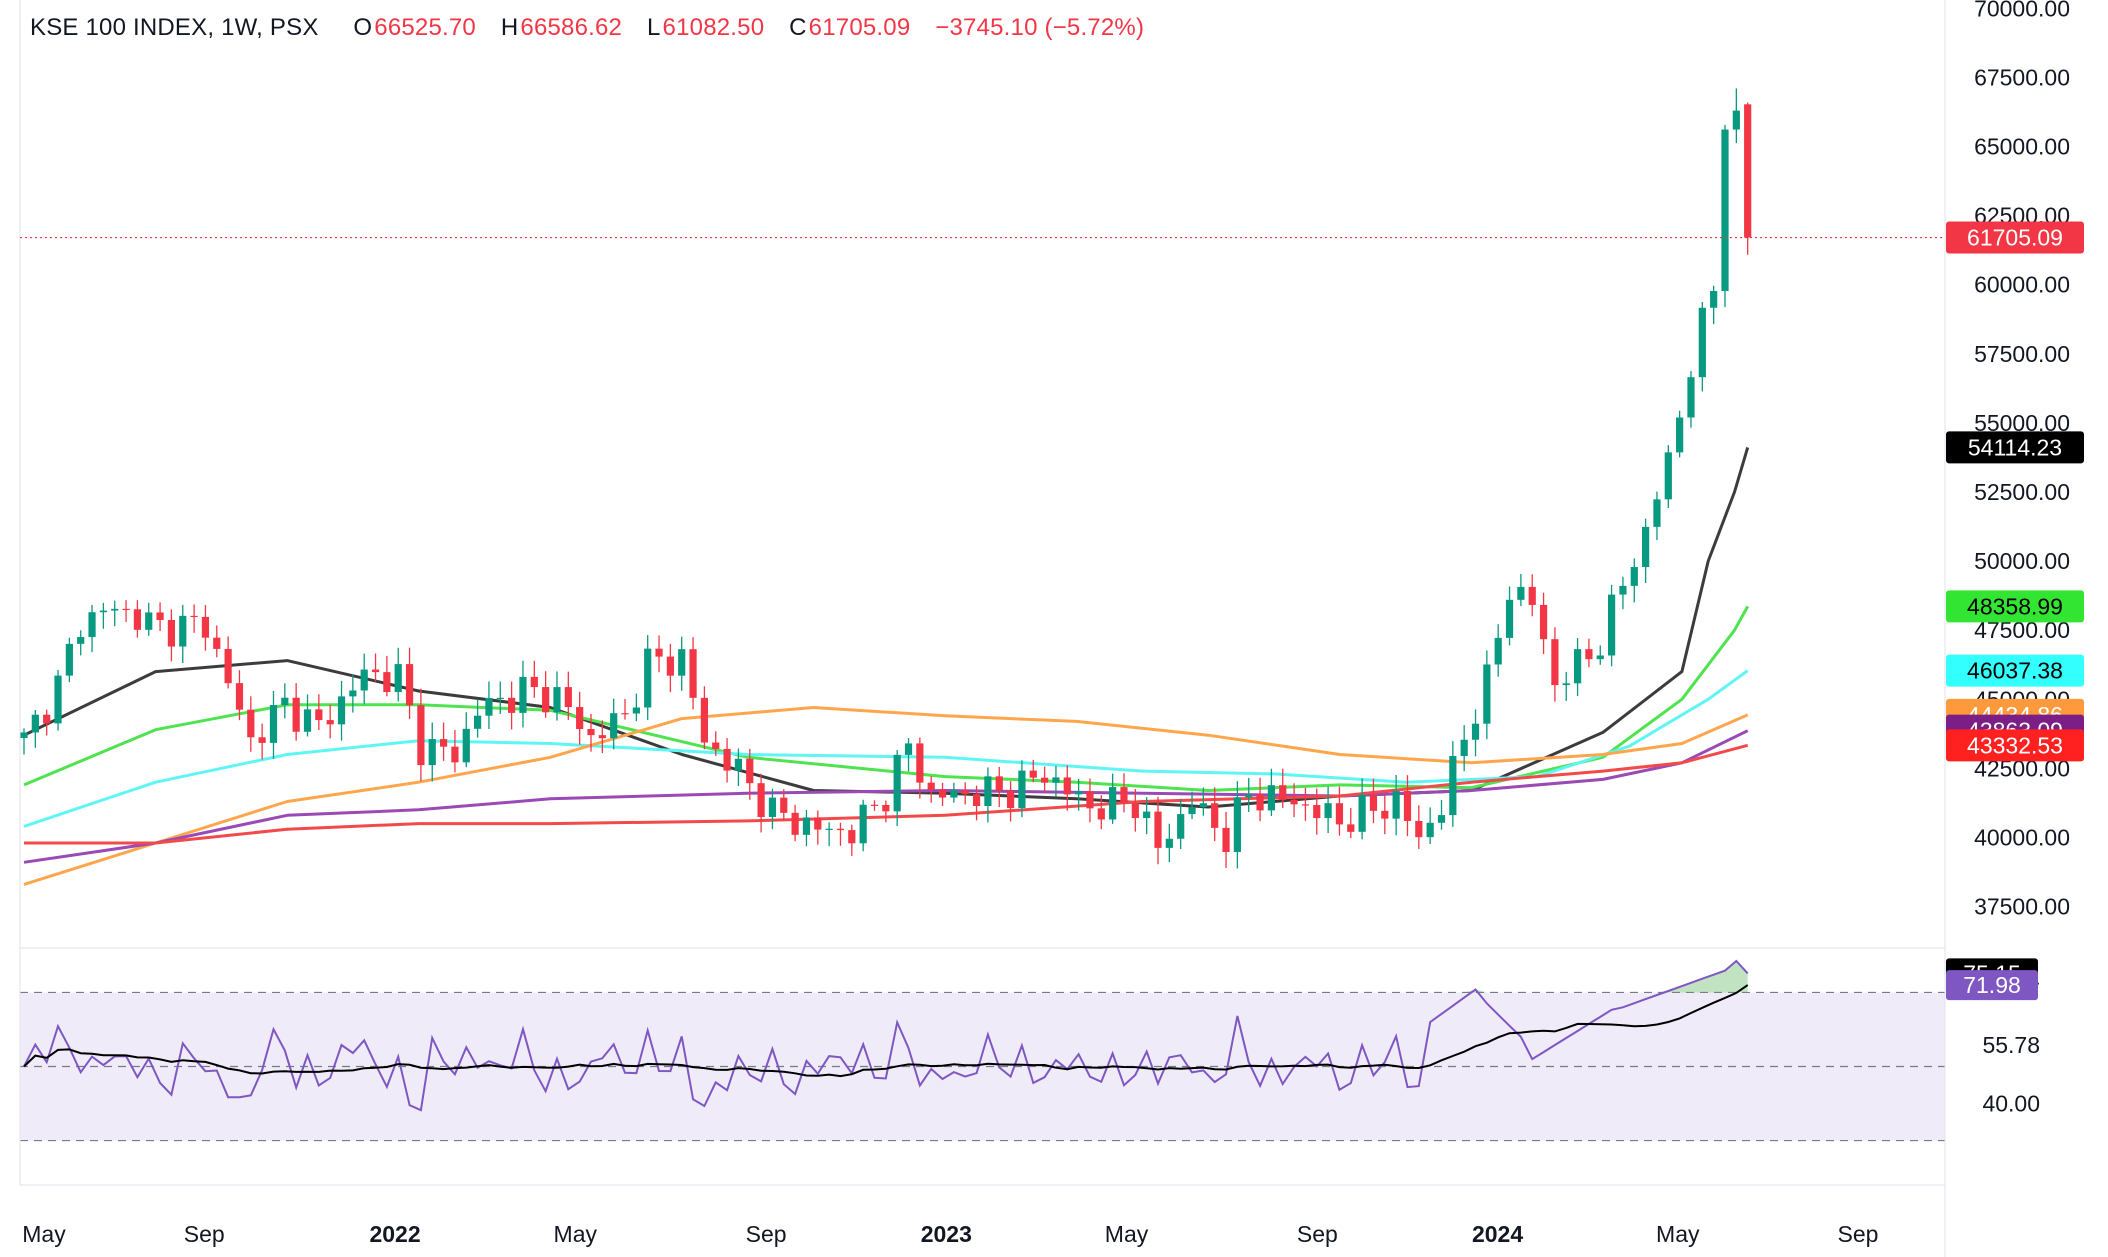  I want to click on price-badge-ma-red: 43332.53, so click(2015, 745).